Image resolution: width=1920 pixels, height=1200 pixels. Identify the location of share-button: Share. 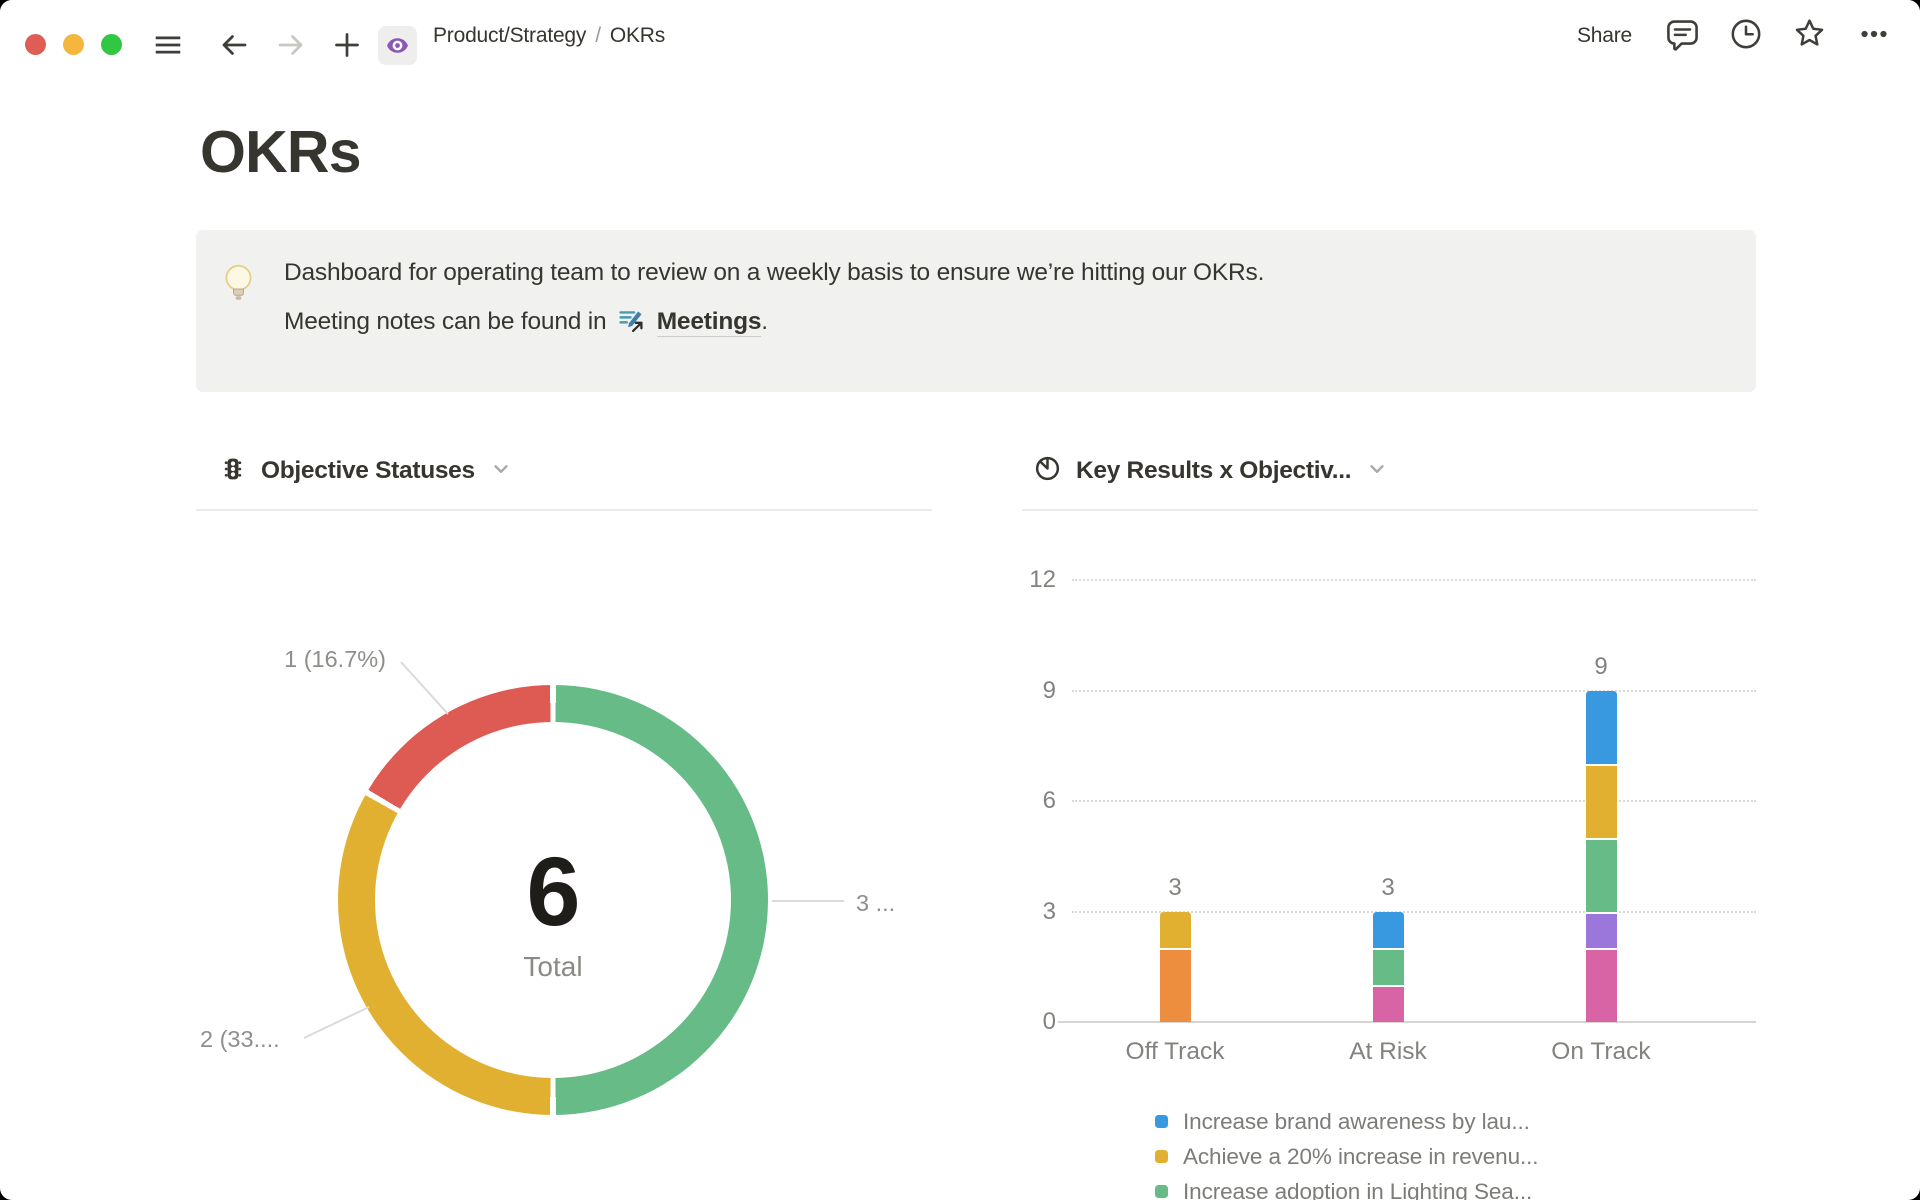
(1604, 35).